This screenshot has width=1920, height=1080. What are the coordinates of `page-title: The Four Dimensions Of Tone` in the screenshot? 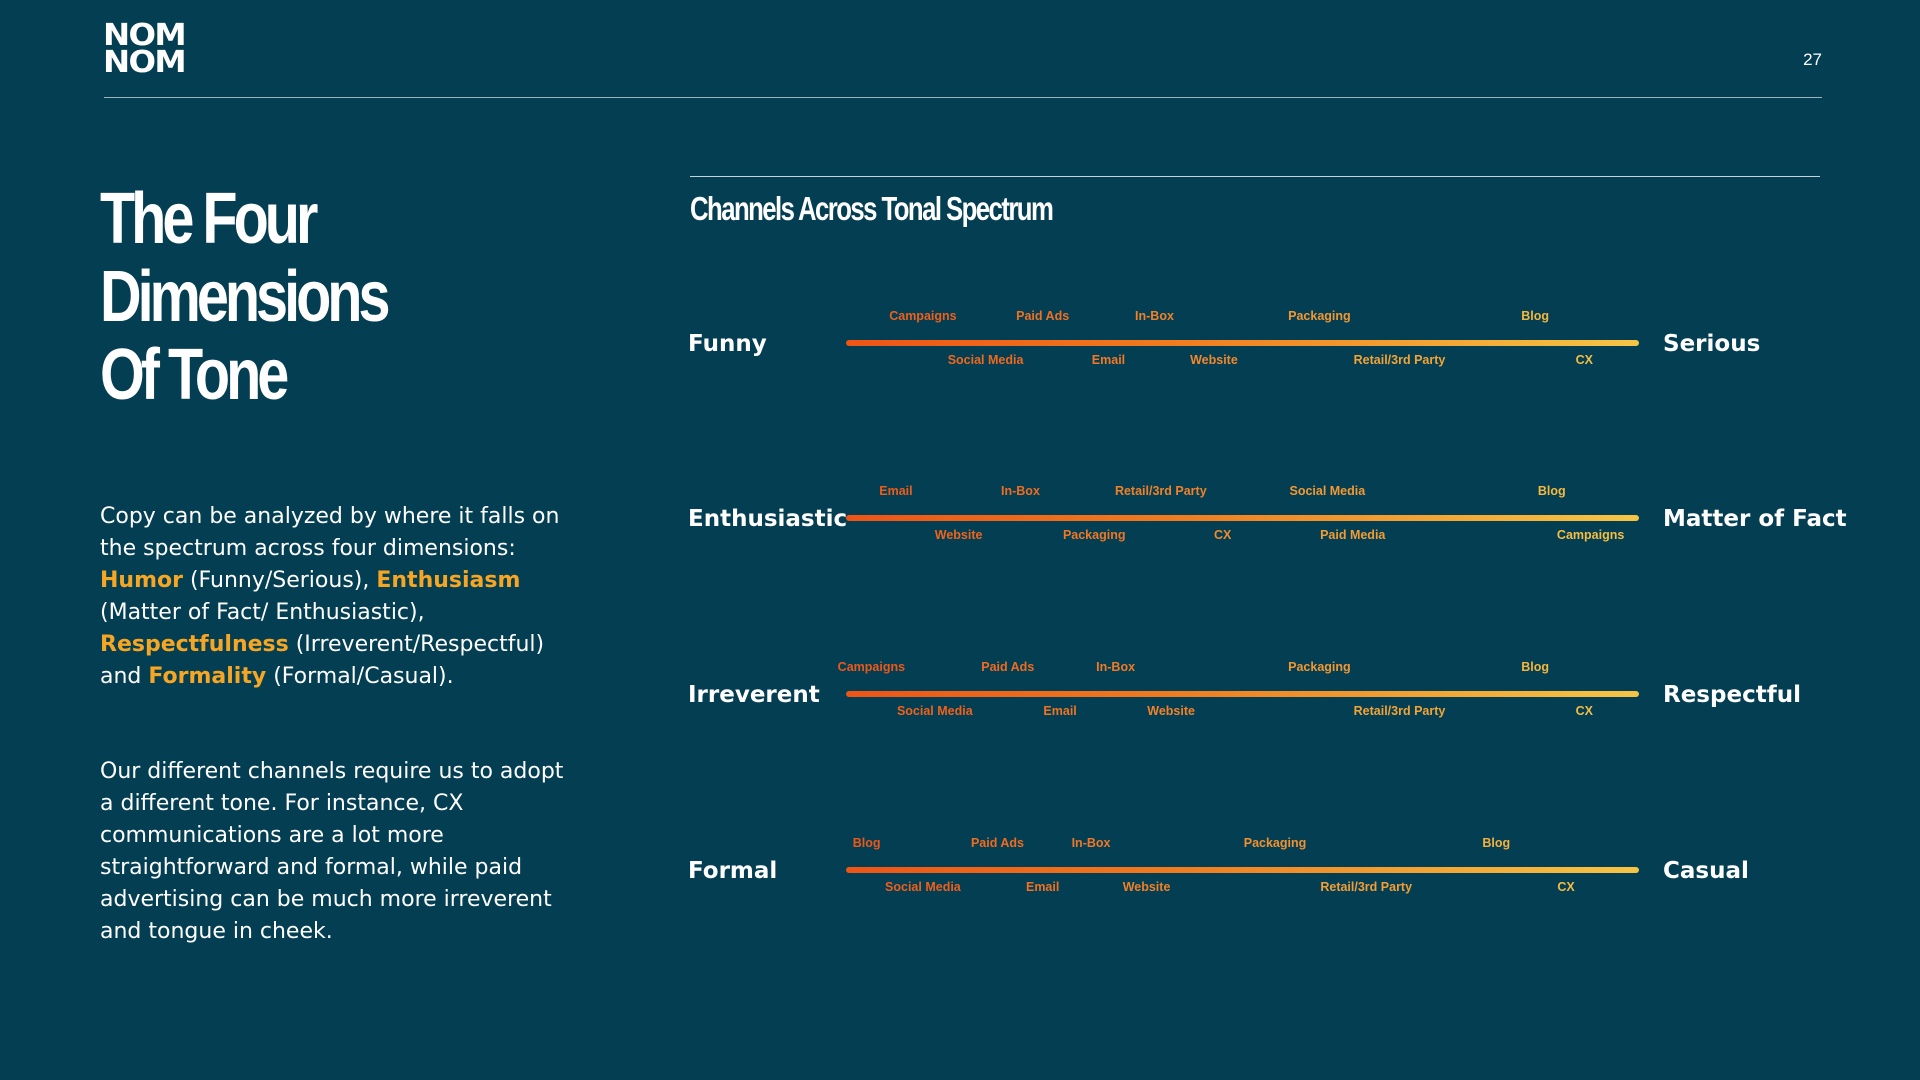 It's located at (245, 297).